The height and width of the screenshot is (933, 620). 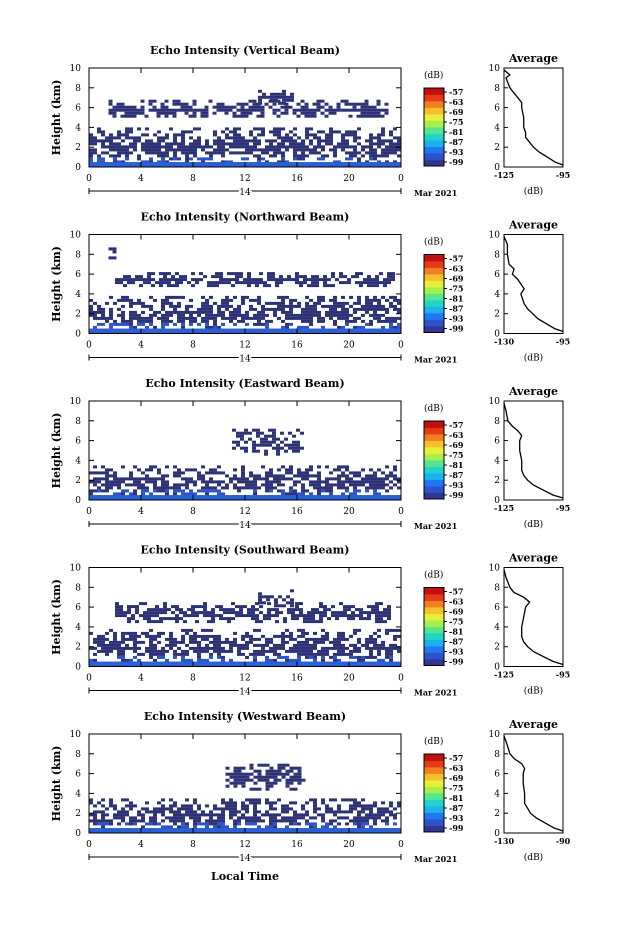 I want to click on profile-y-tick-label: 0, so click(x=497, y=168).